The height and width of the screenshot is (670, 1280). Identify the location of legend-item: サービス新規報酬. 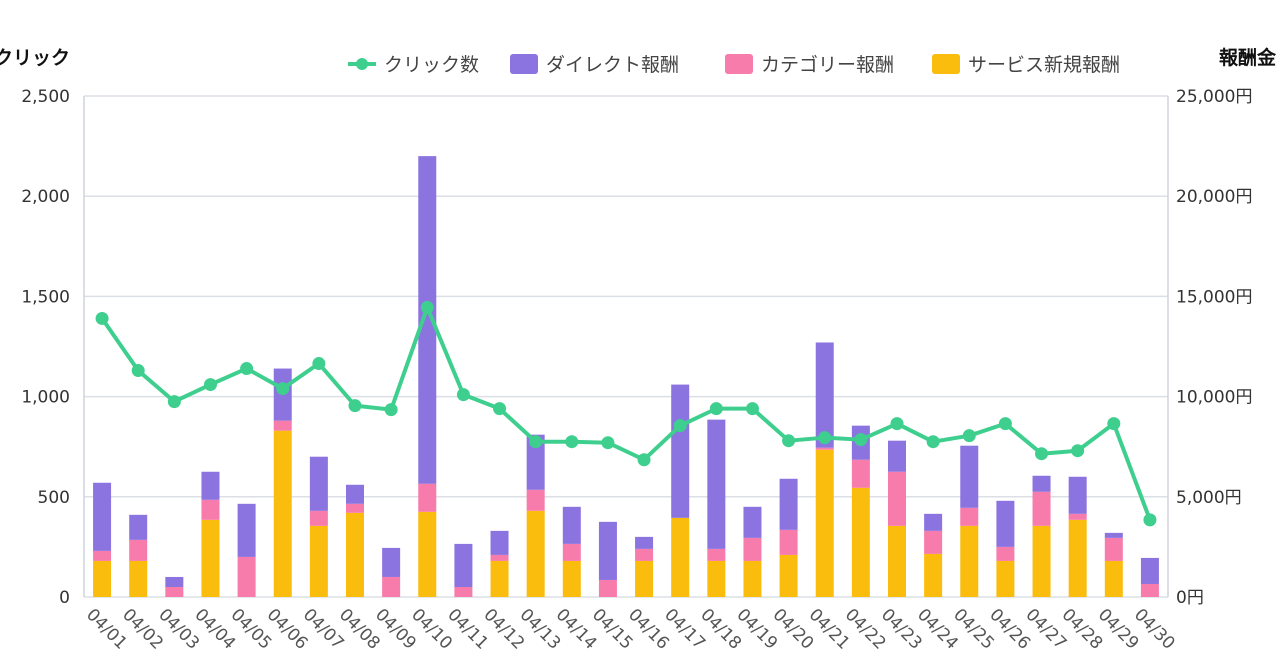
(1026, 65).